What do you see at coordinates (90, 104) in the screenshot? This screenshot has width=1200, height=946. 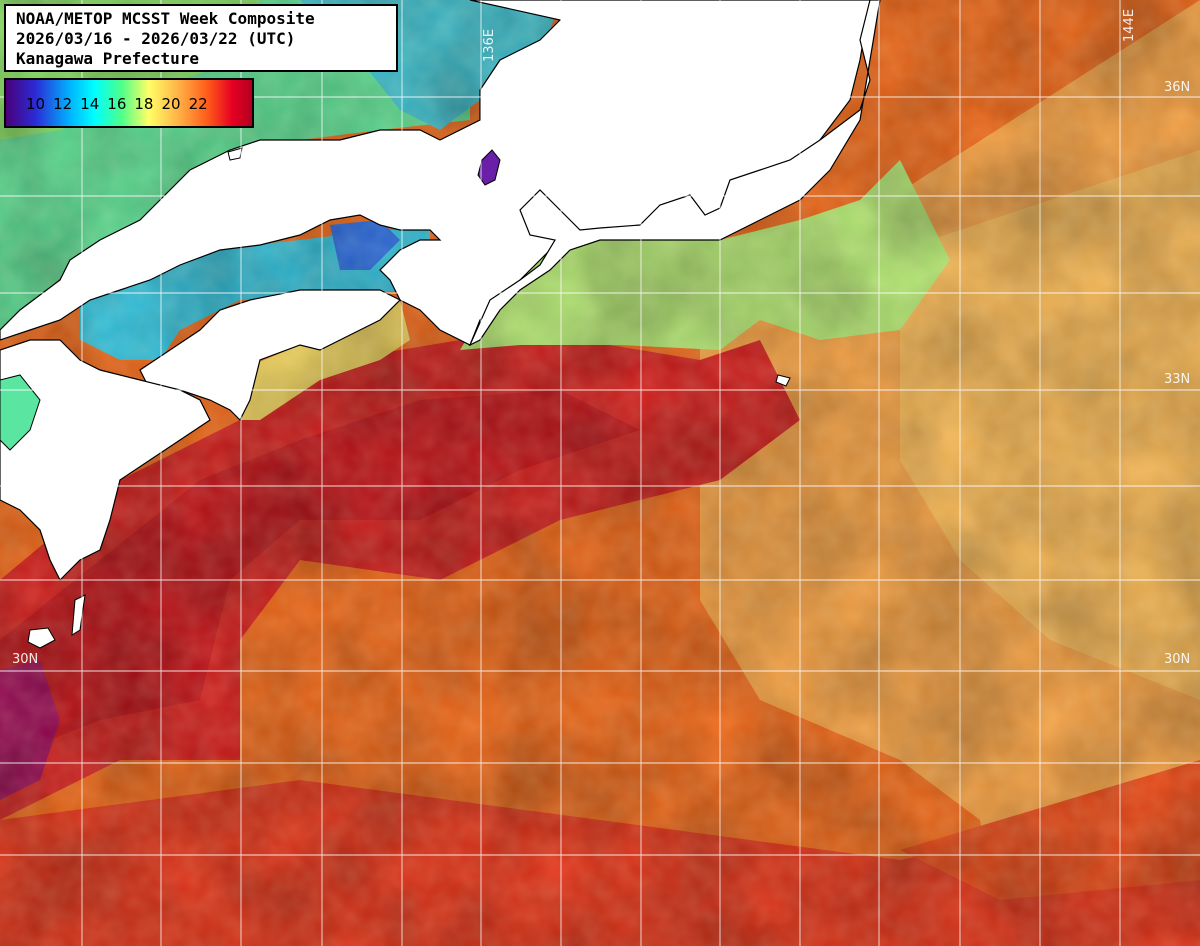 I see `legend-tick: 14` at bounding box center [90, 104].